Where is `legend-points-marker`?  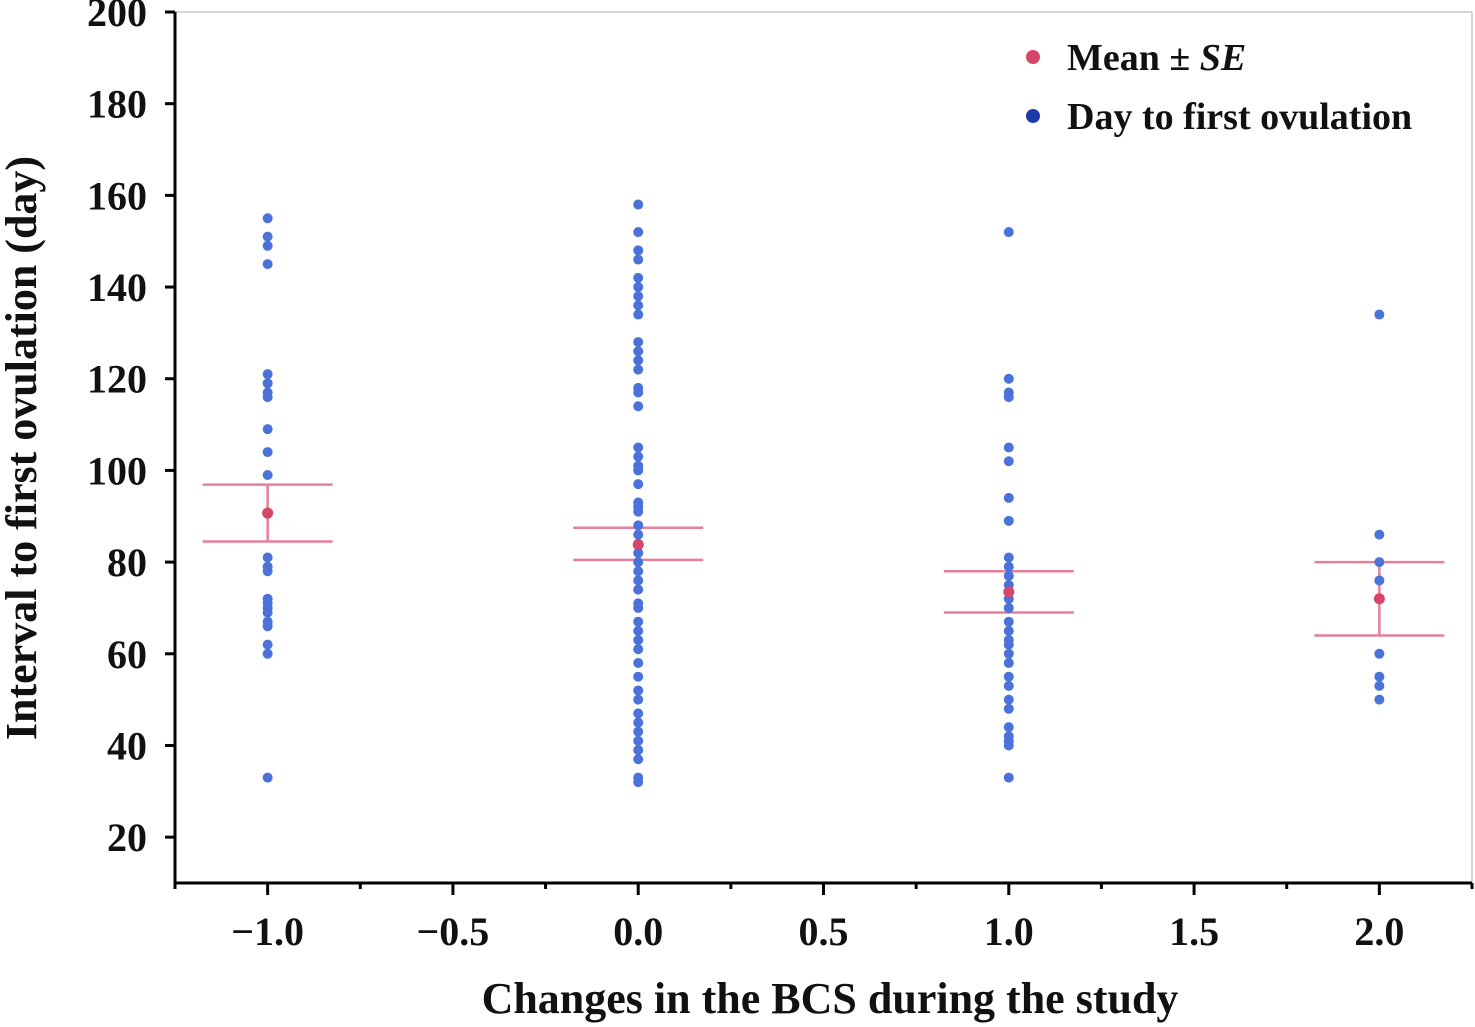 legend-points-marker is located at coordinates (1033, 116).